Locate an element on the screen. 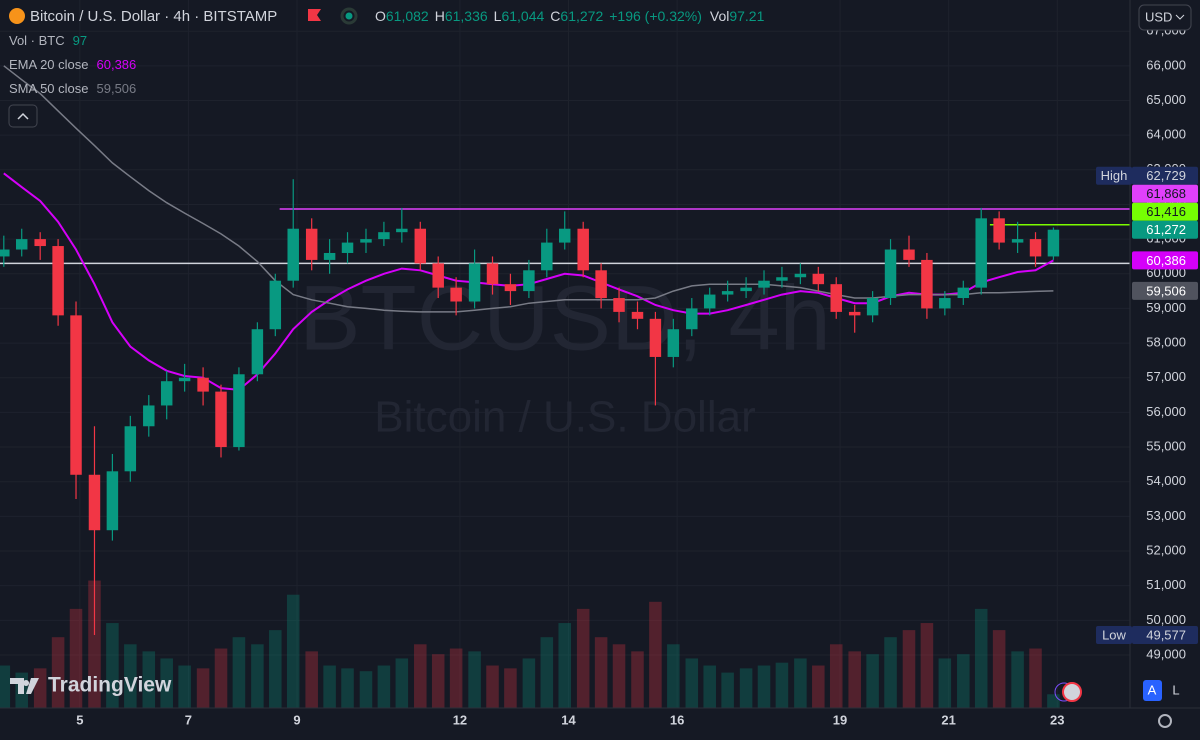  logo-mark is located at coordinates (24, 686).